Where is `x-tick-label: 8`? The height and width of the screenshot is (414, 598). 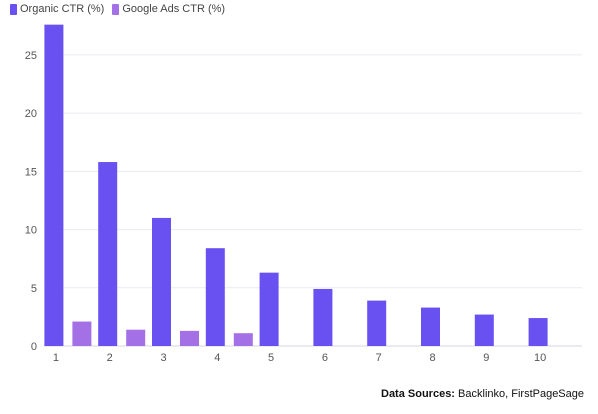
x-tick-label: 8 is located at coordinates (432, 358).